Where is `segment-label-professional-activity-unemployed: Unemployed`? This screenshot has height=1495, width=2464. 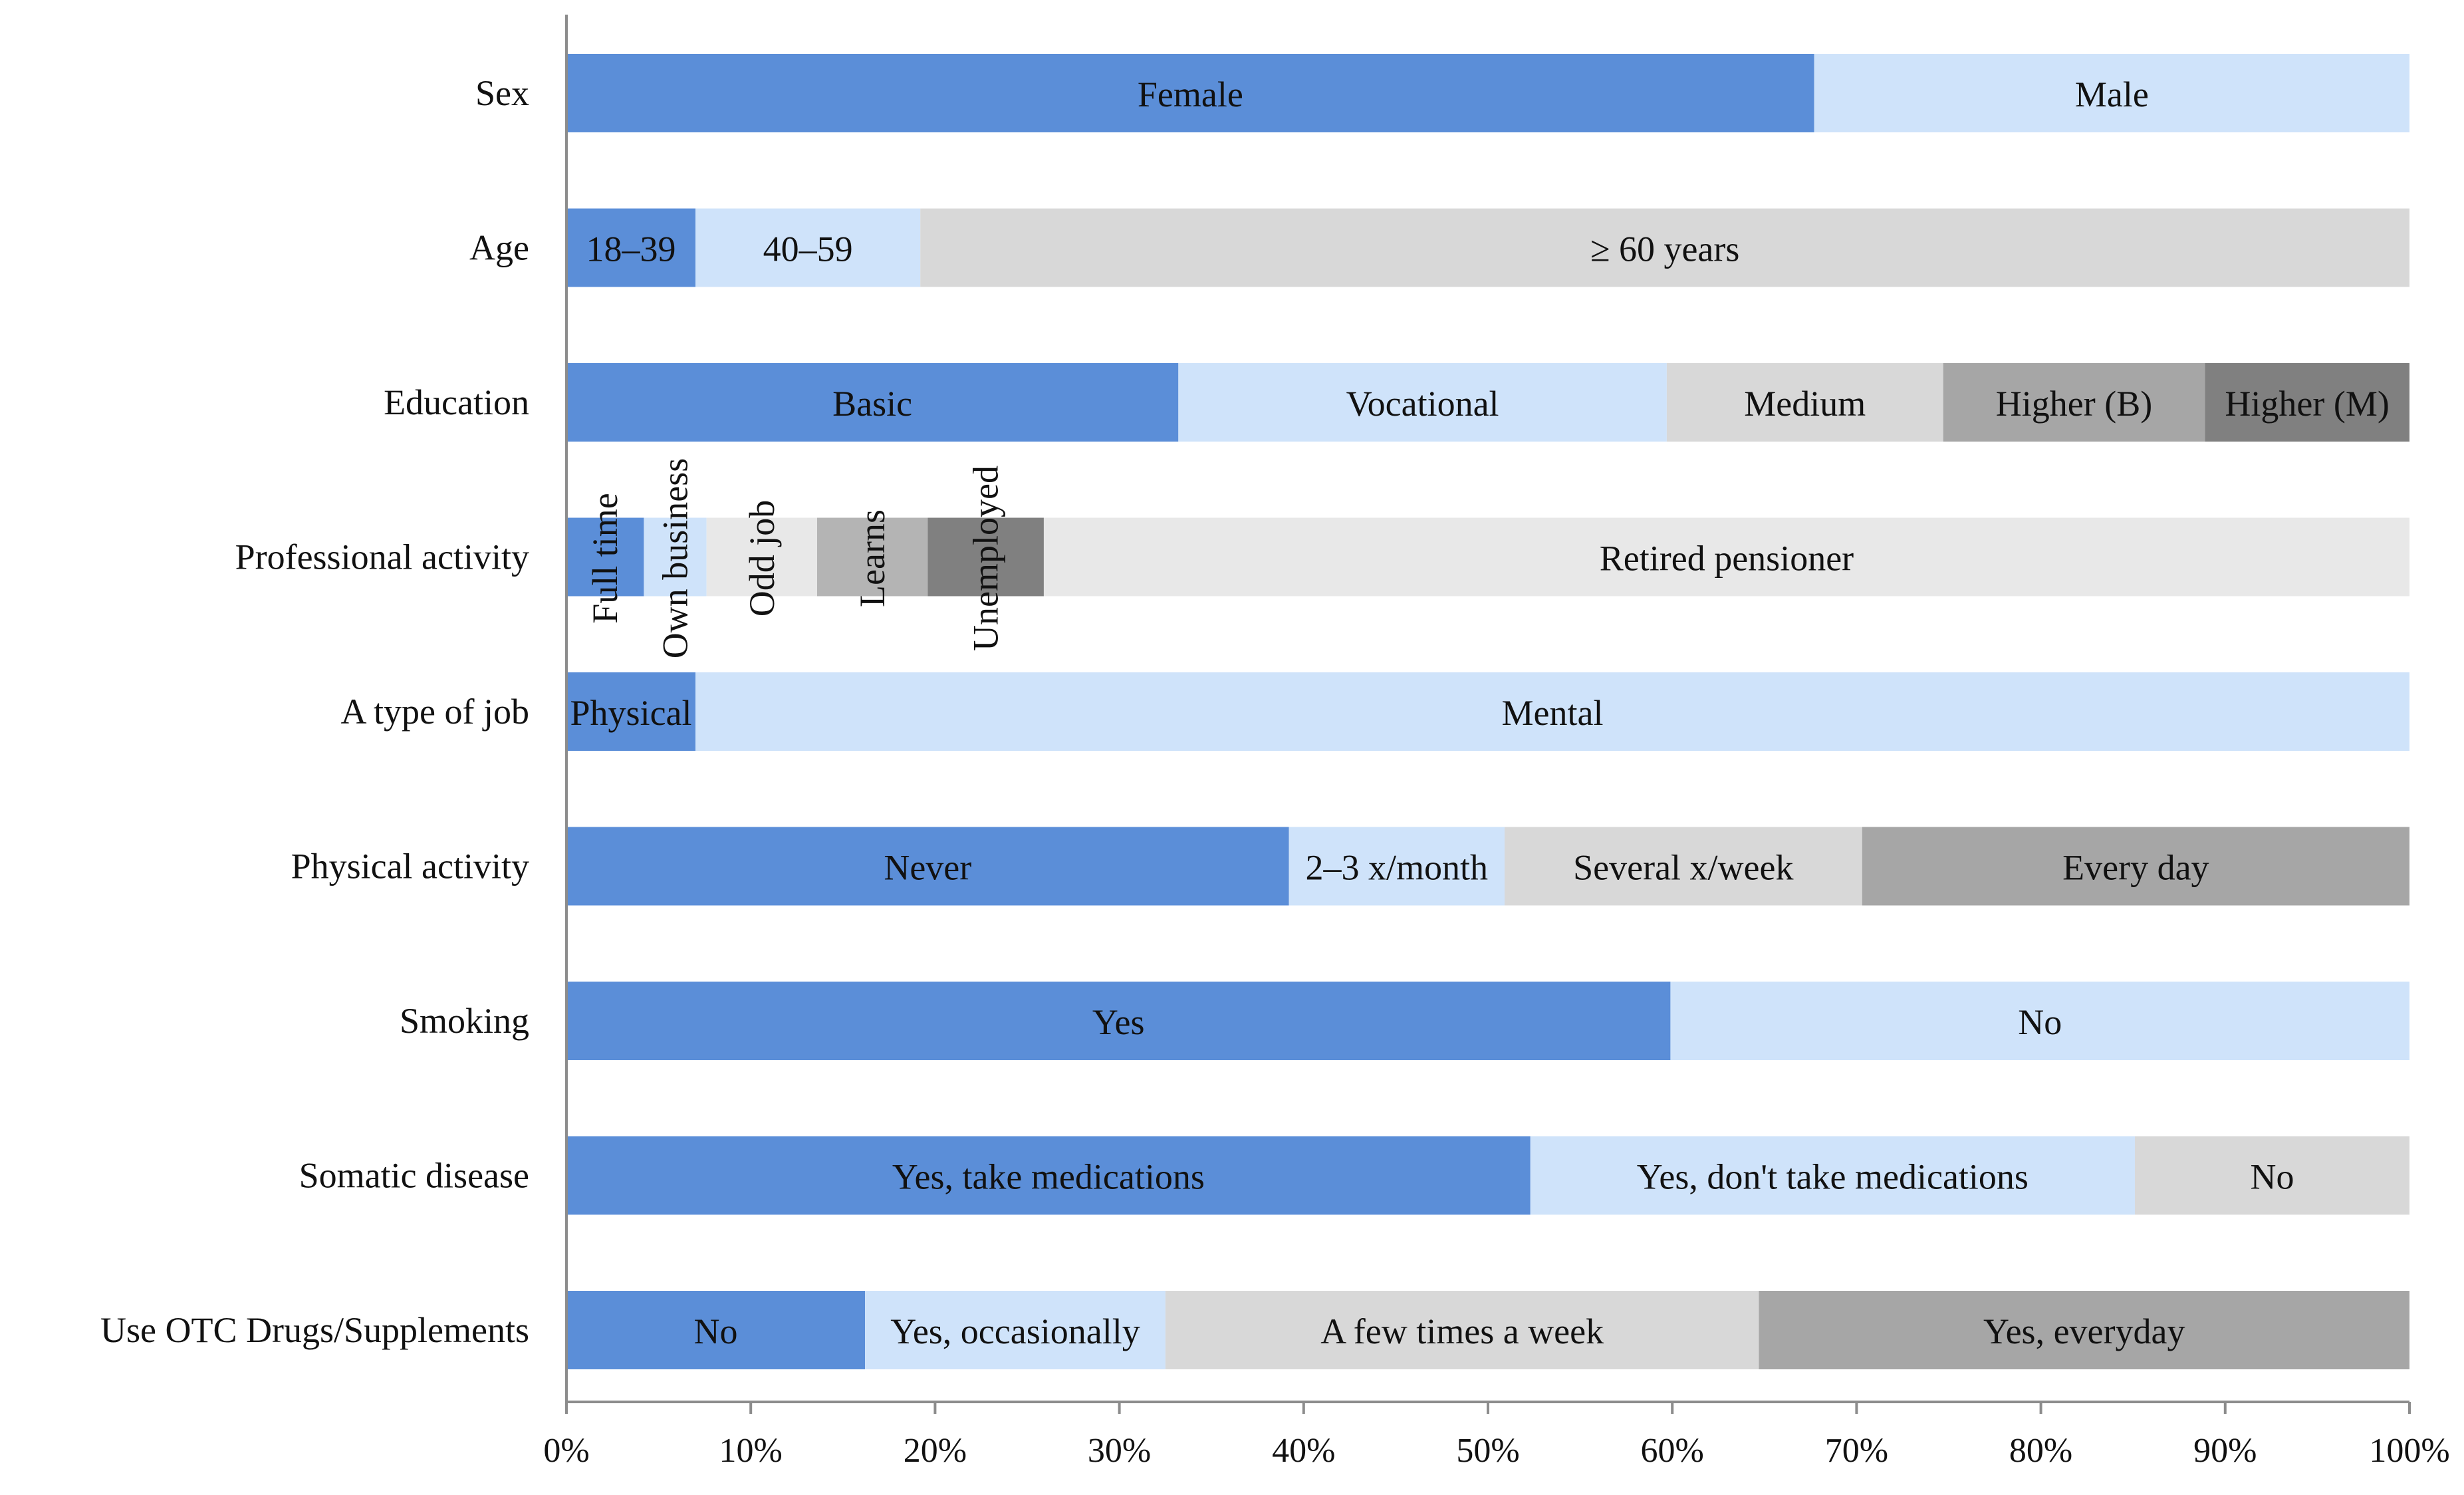
segment-label-professional-activity-unemployed: Unemployed is located at coordinates (986, 558).